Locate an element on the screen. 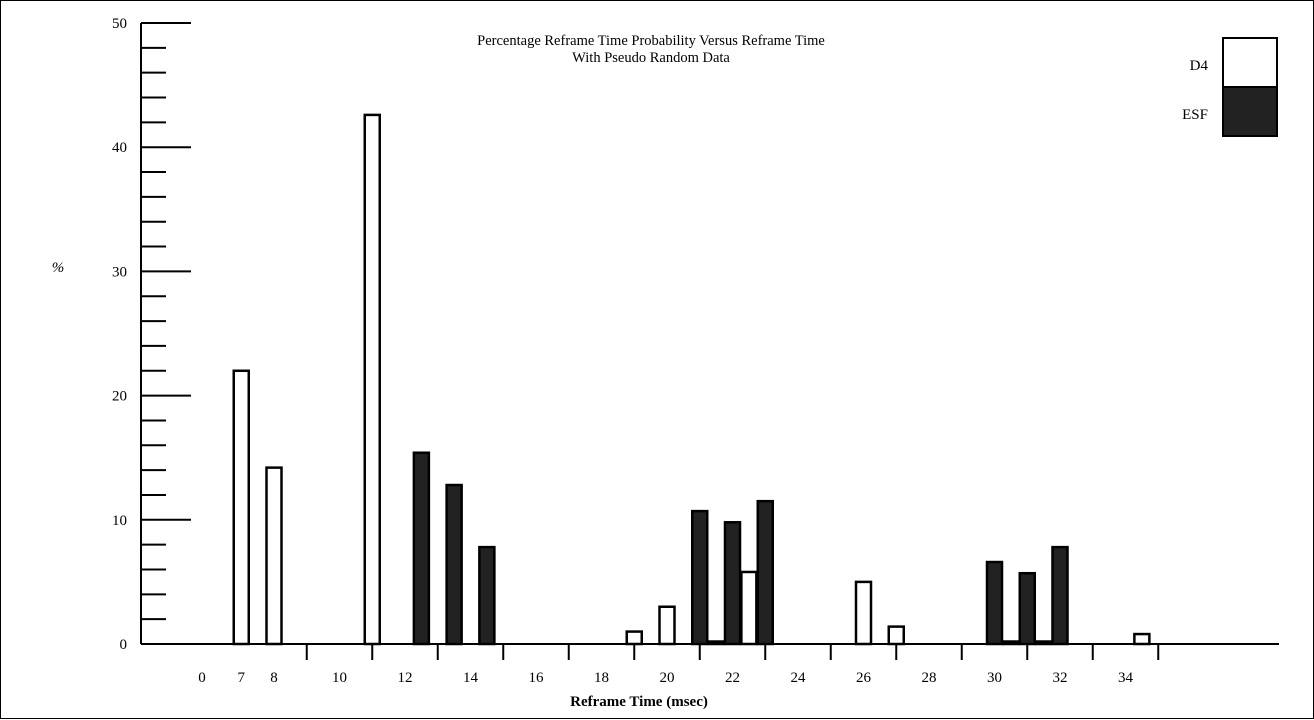 Image resolution: width=1314 pixels, height=720 pixels. x-axis: 0 7 8 10 12 14 16 18 20 22 24 26 28 30 32 34 is located at coordinates (710, 664).